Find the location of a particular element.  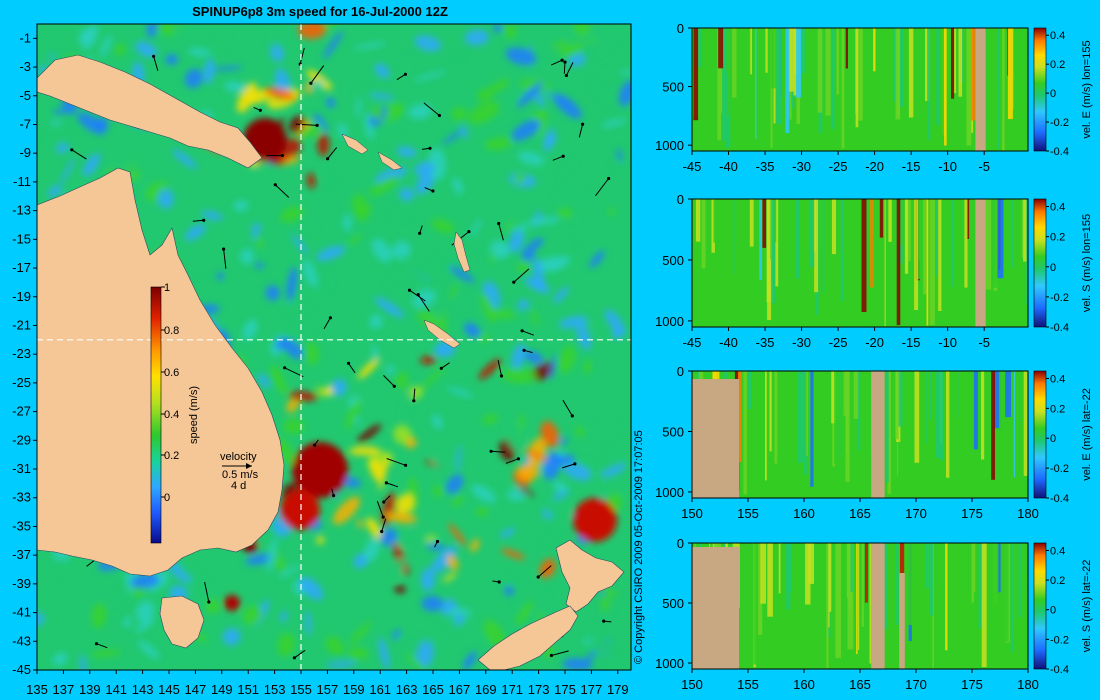

lat-tick-label: -33 is located at coordinates (21, 497).